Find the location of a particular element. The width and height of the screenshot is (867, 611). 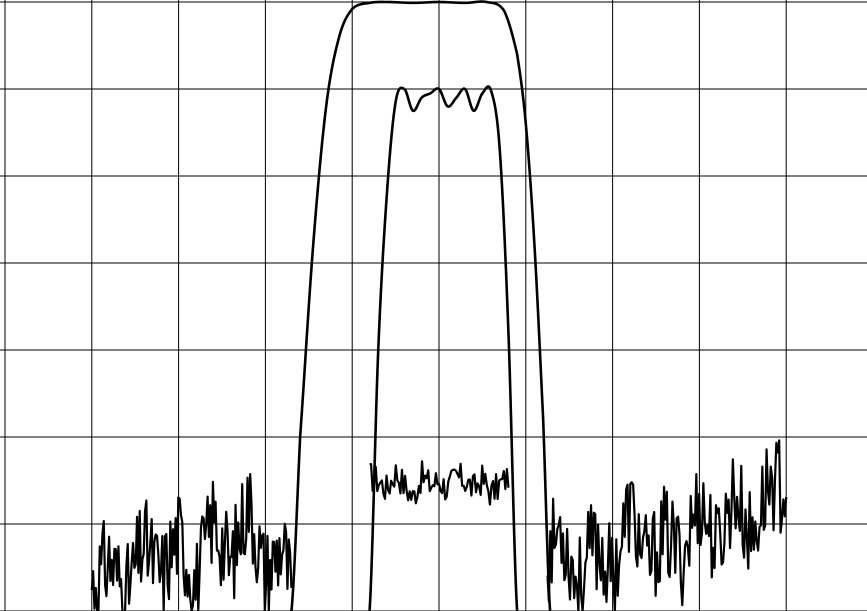

series-line-left-noise is located at coordinates (191, 542).